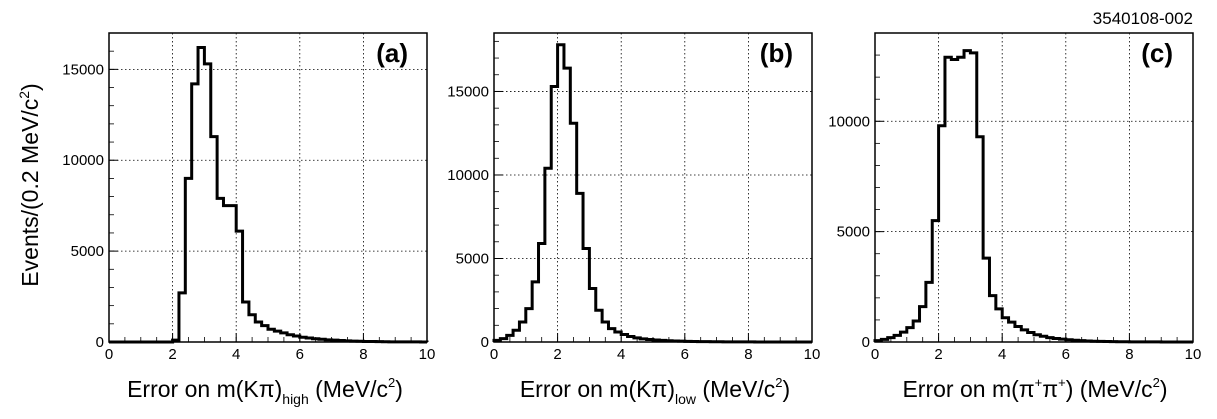 The height and width of the screenshot is (419, 1217). What do you see at coordinates (392, 53) in the screenshot?
I see `panel-label: (a)` at bounding box center [392, 53].